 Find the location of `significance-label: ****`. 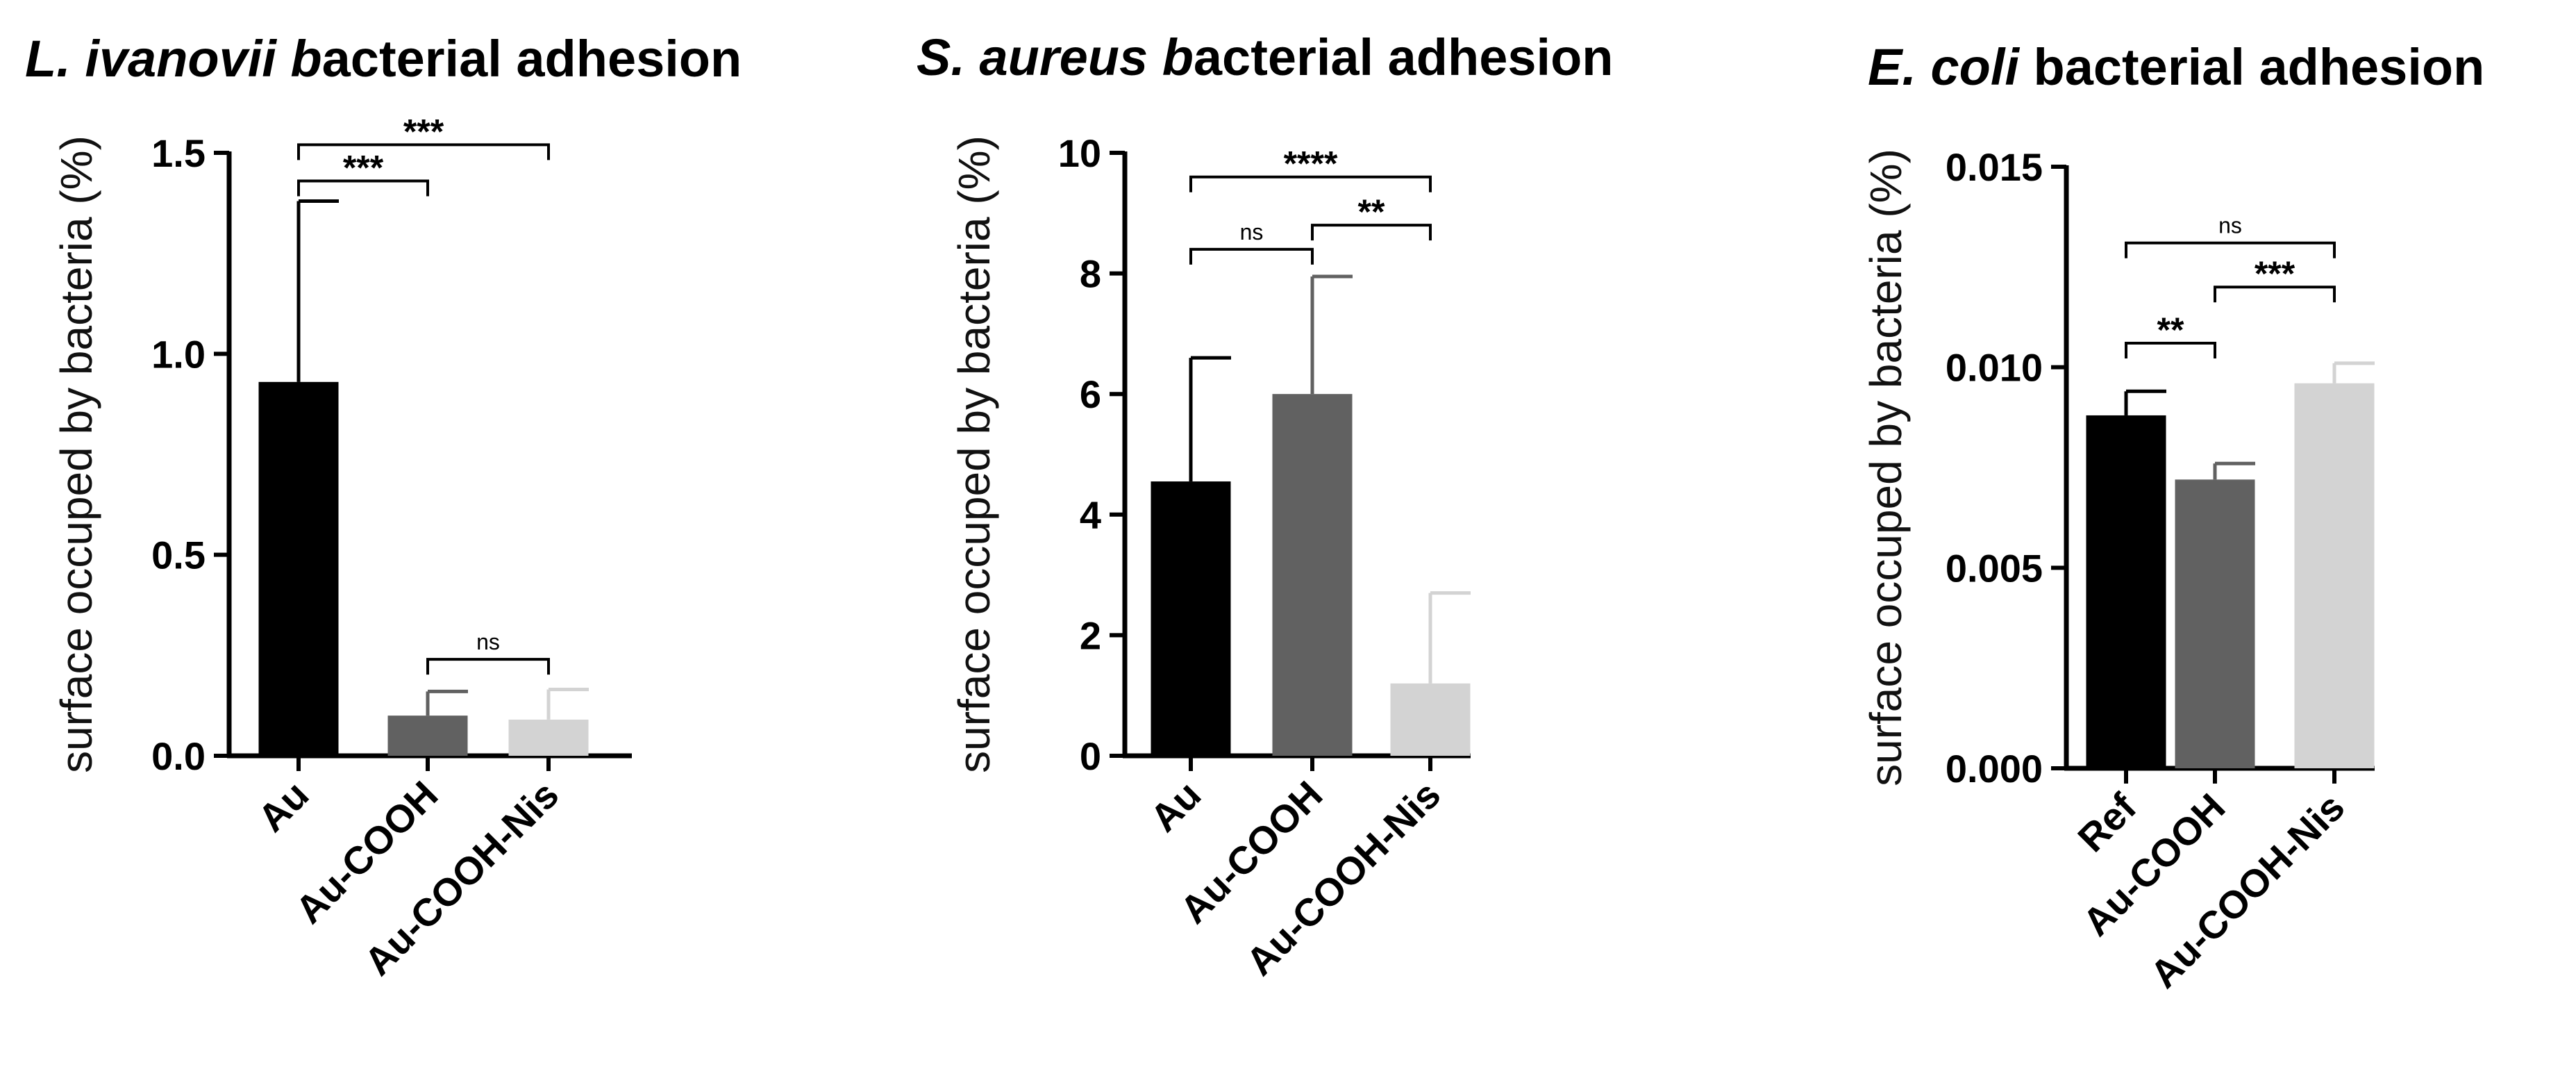

significance-label: **** is located at coordinates (1311, 164).